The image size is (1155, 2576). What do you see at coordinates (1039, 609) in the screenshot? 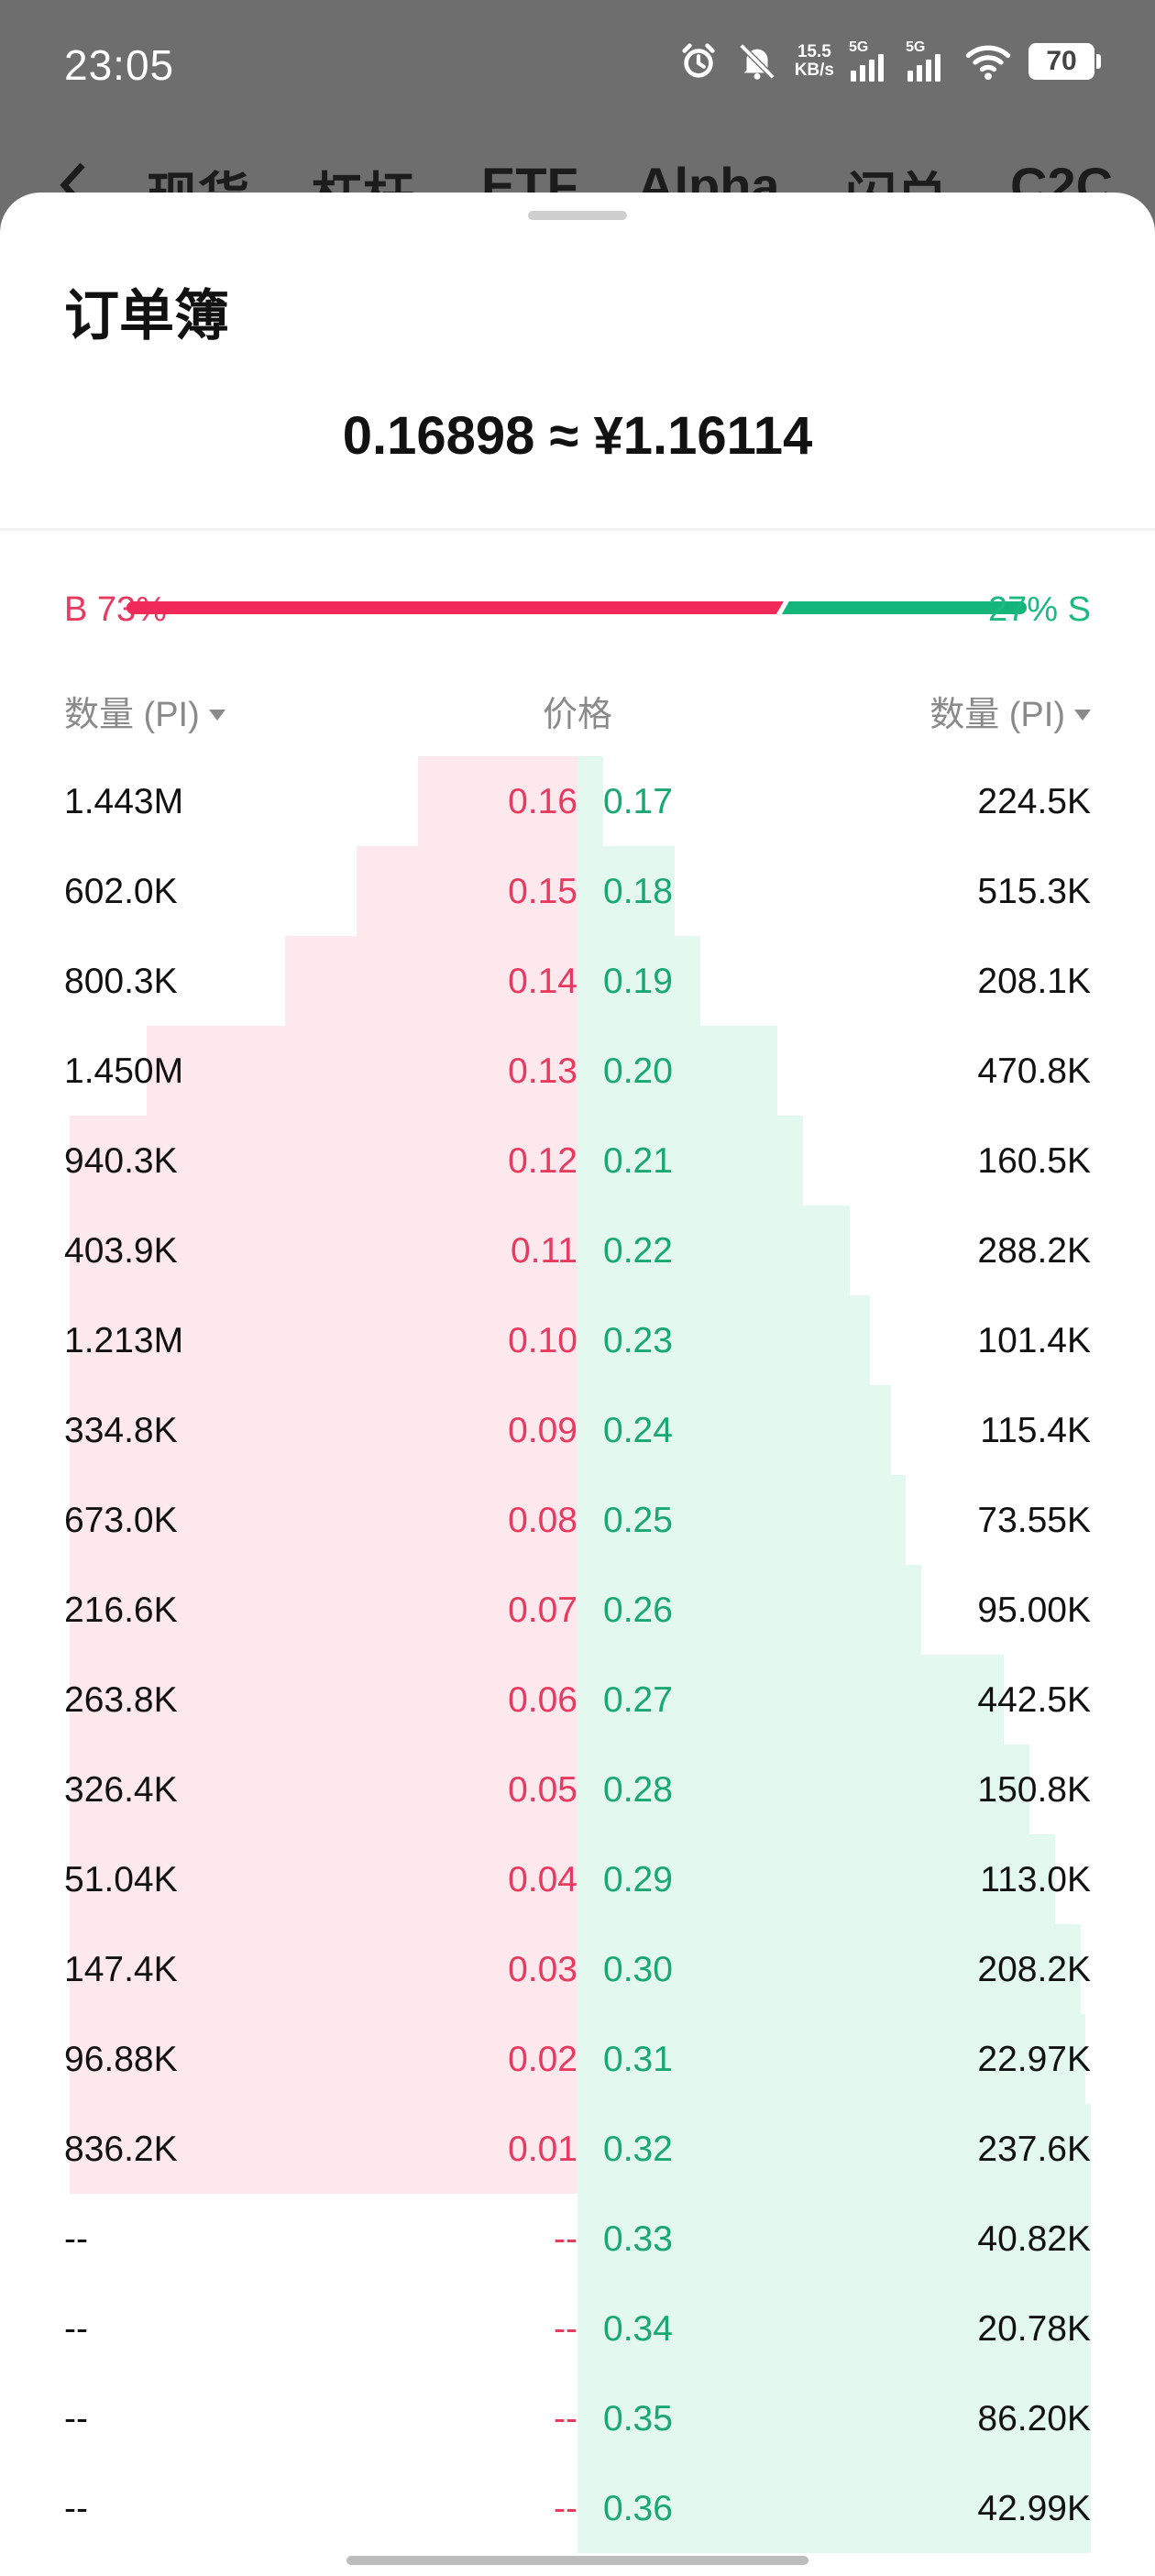
I see `sell-ratio-label: 27% S` at bounding box center [1039, 609].